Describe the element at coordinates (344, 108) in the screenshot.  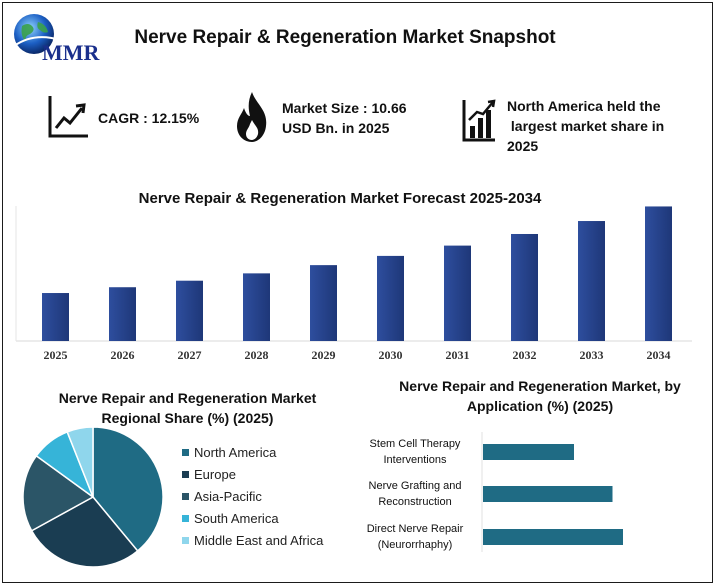
I see `kpi-market-size-line-1: Market Size : 10.66` at that location.